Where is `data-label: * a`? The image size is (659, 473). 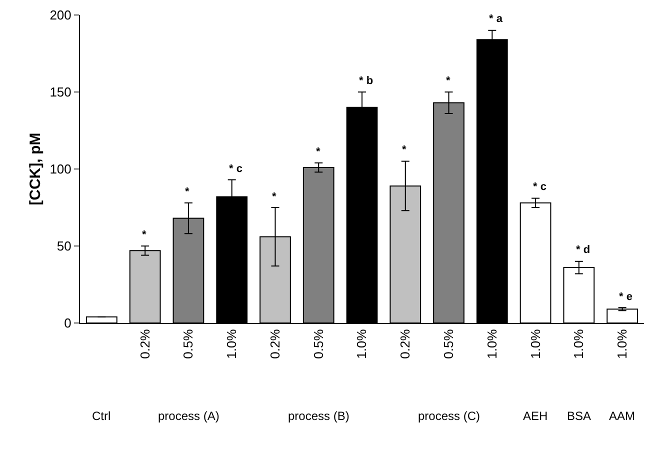
data-label: * a is located at coordinates (496, 19).